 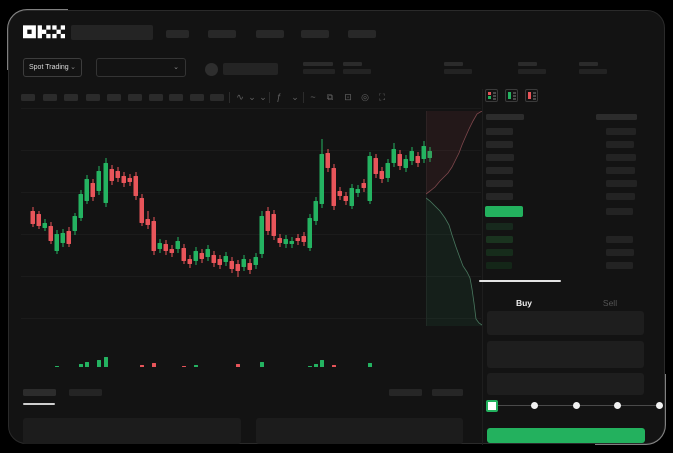 I want to click on fullscreen-icon: ⛶, so click(x=382, y=97).